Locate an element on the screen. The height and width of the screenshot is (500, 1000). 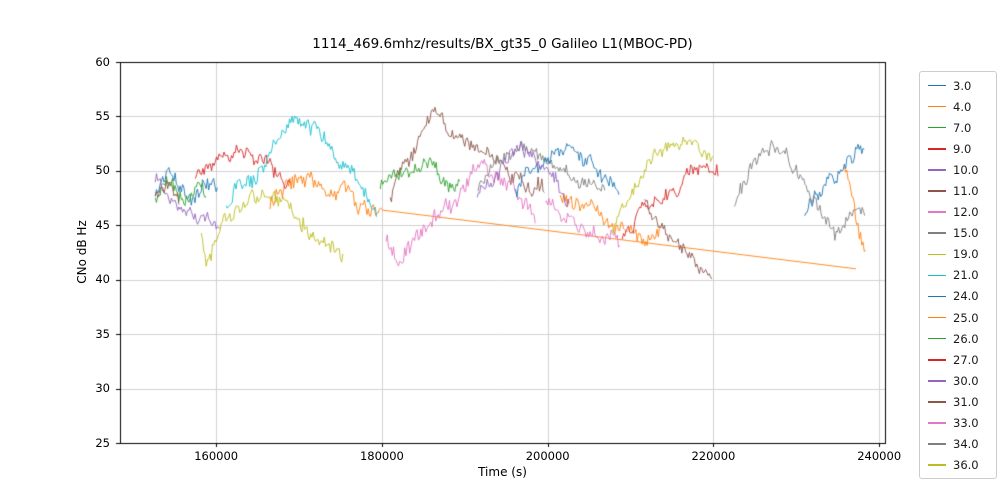
y-tick-label: 55 is located at coordinates (102, 115).